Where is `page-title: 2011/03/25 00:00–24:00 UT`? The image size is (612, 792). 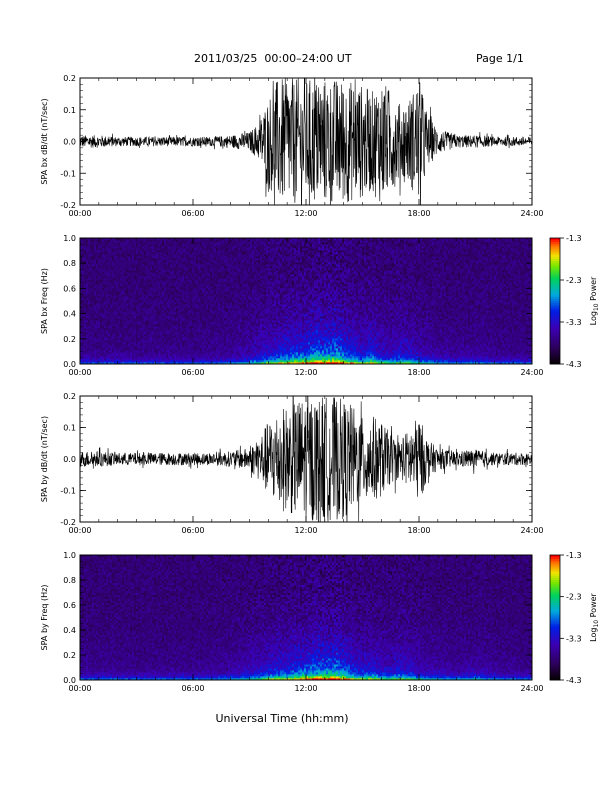
page-title: 2011/03/25 00:00–24:00 UT is located at coordinates (273, 58).